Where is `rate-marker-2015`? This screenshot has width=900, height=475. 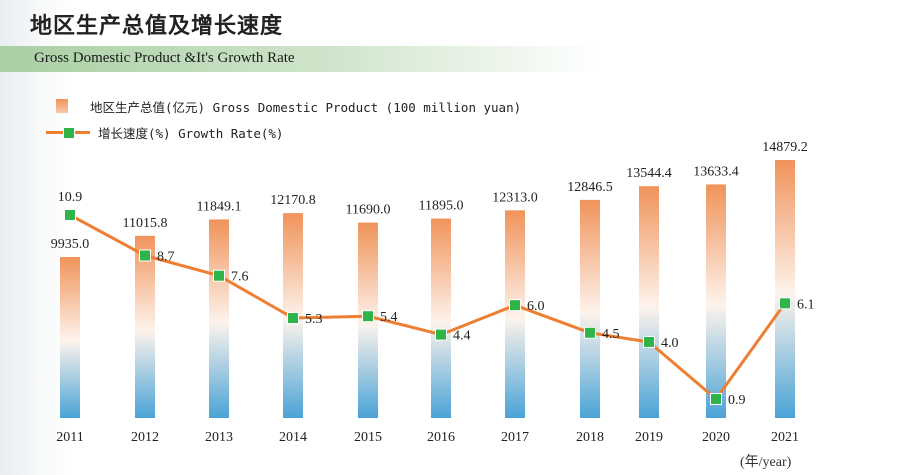 rate-marker-2015 is located at coordinates (368, 316).